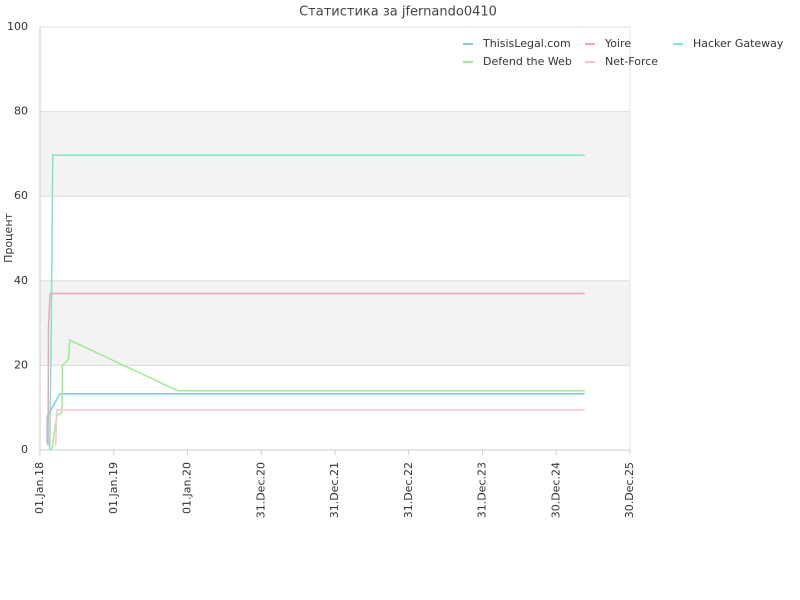  What do you see at coordinates (526, 43) in the screenshot?
I see `legend-label: ThisisLegal.com` at bounding box center [526, 43].